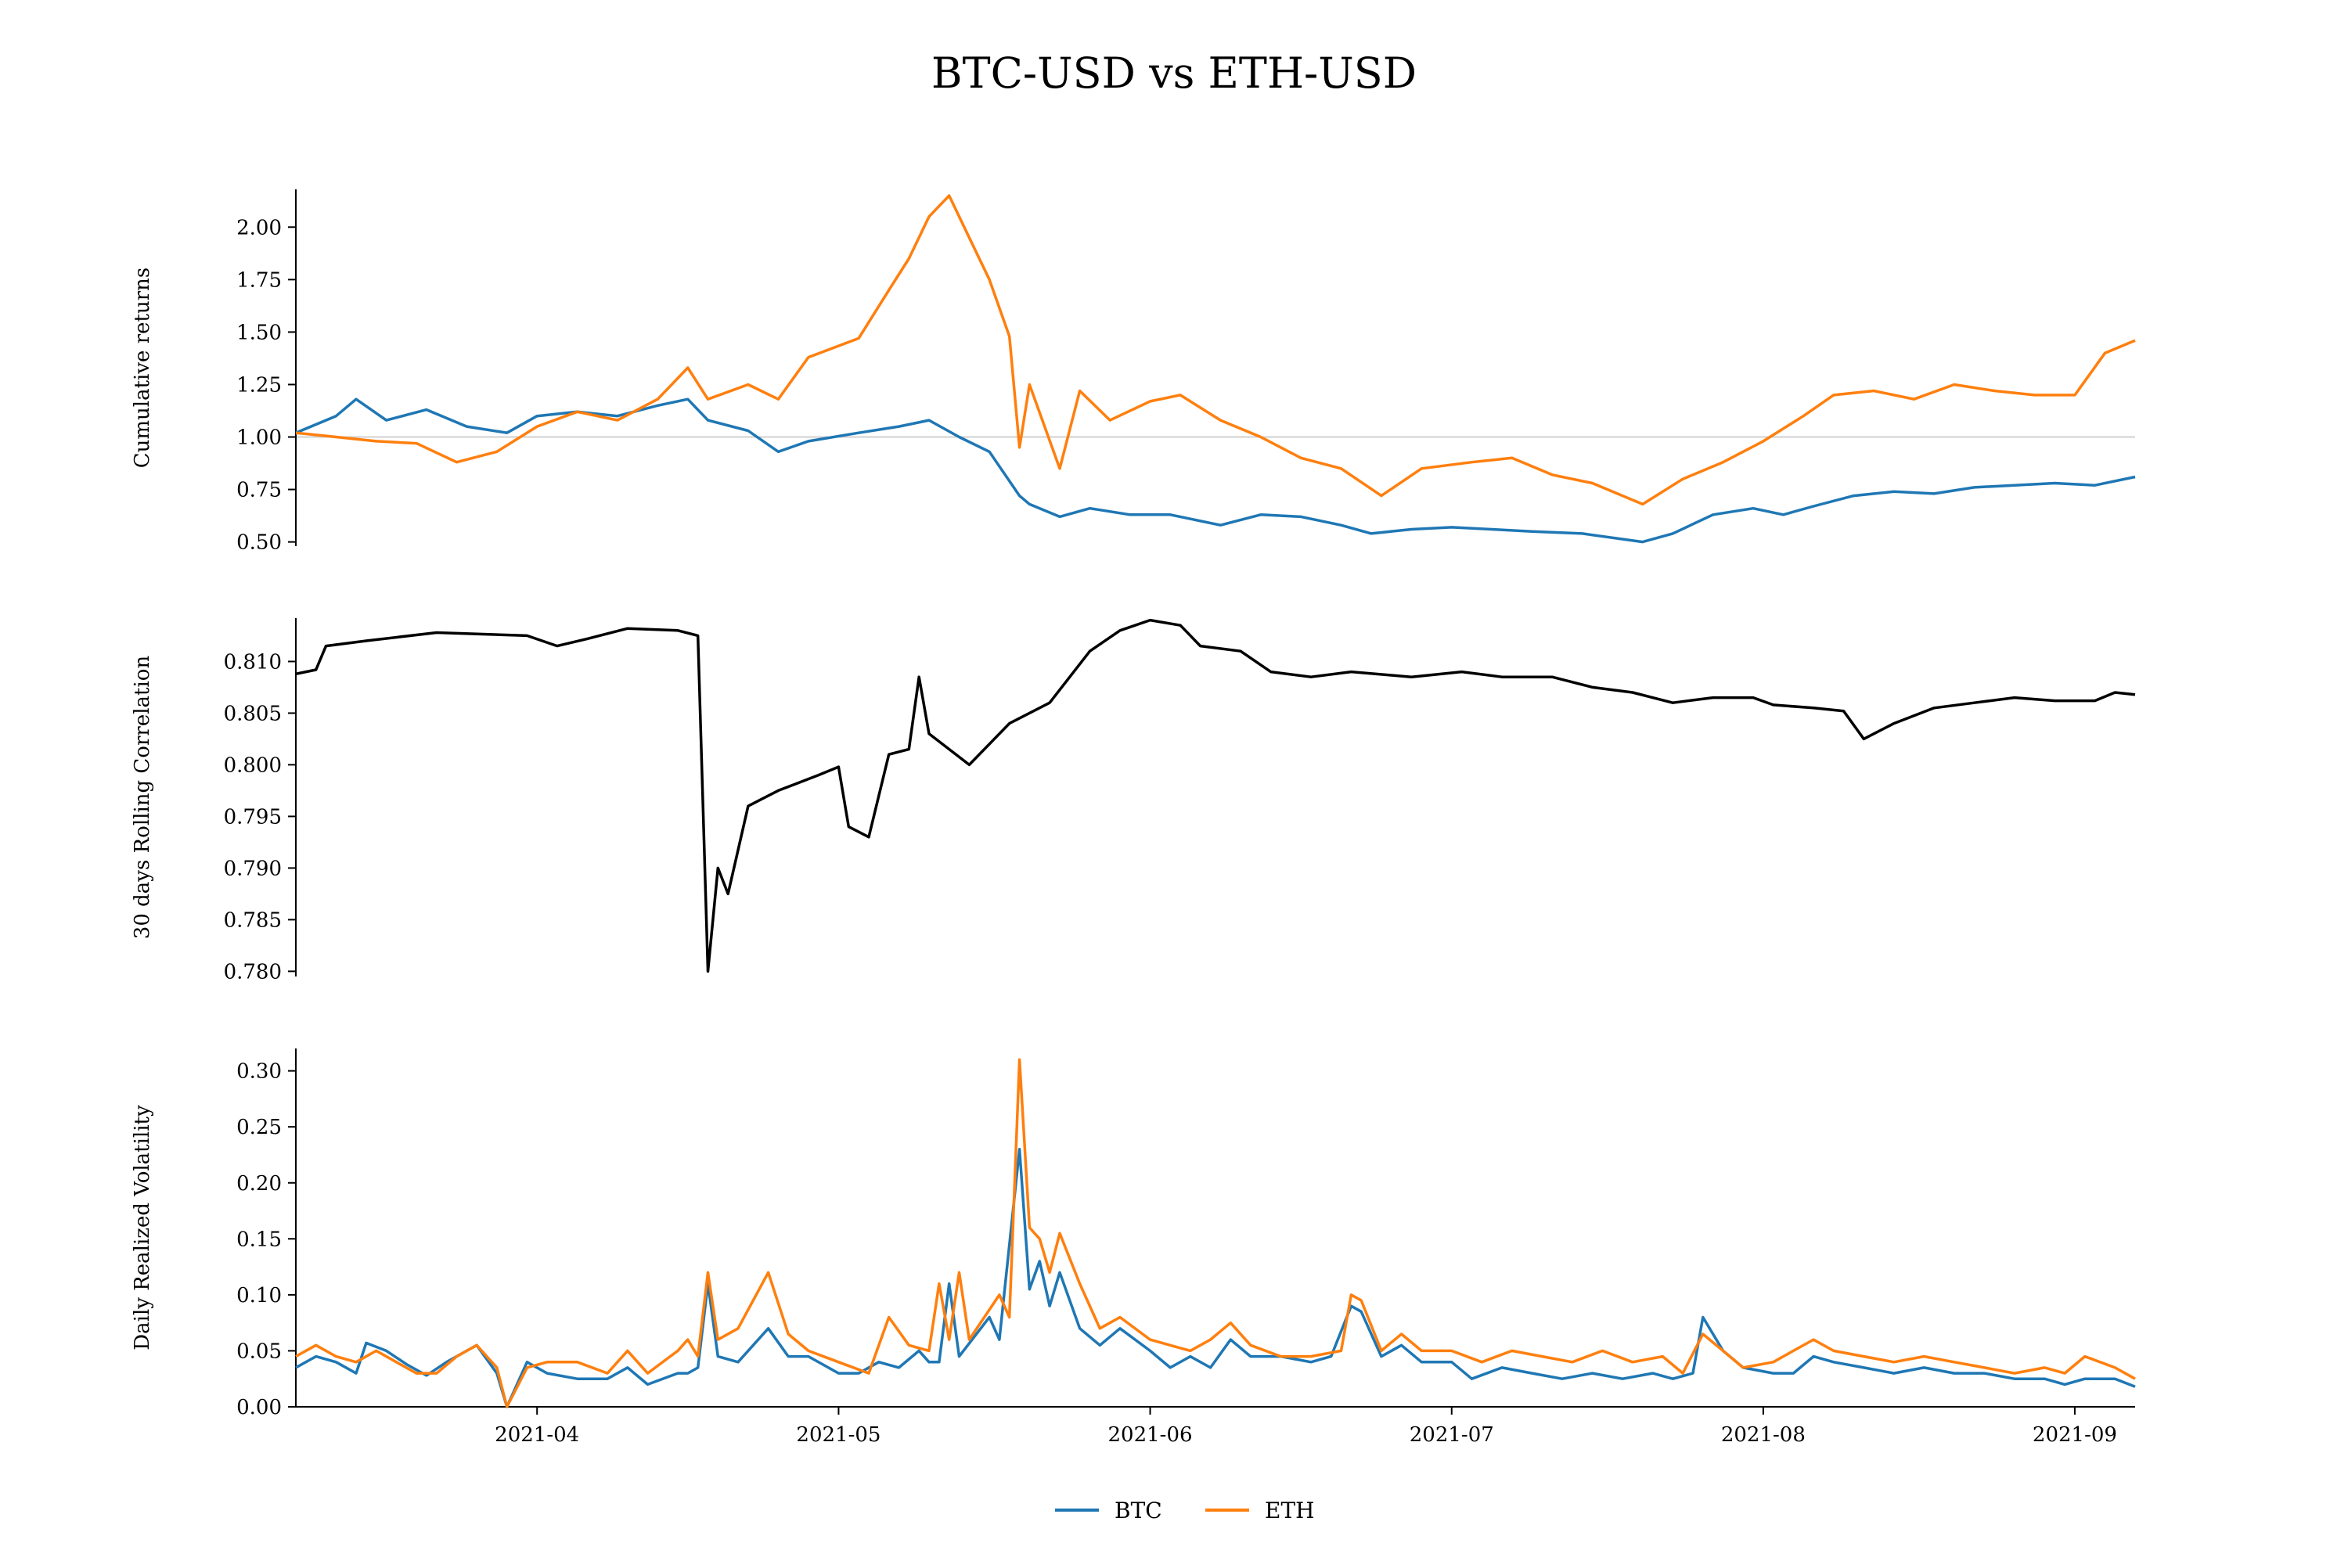 Image resolution: width=2348 pixels, height=1568 pixels. What do you see at coordinates (259, 1184) in the screenshot?
I see `y-tick-label: 0.20` at bounding box center [259, 1184].